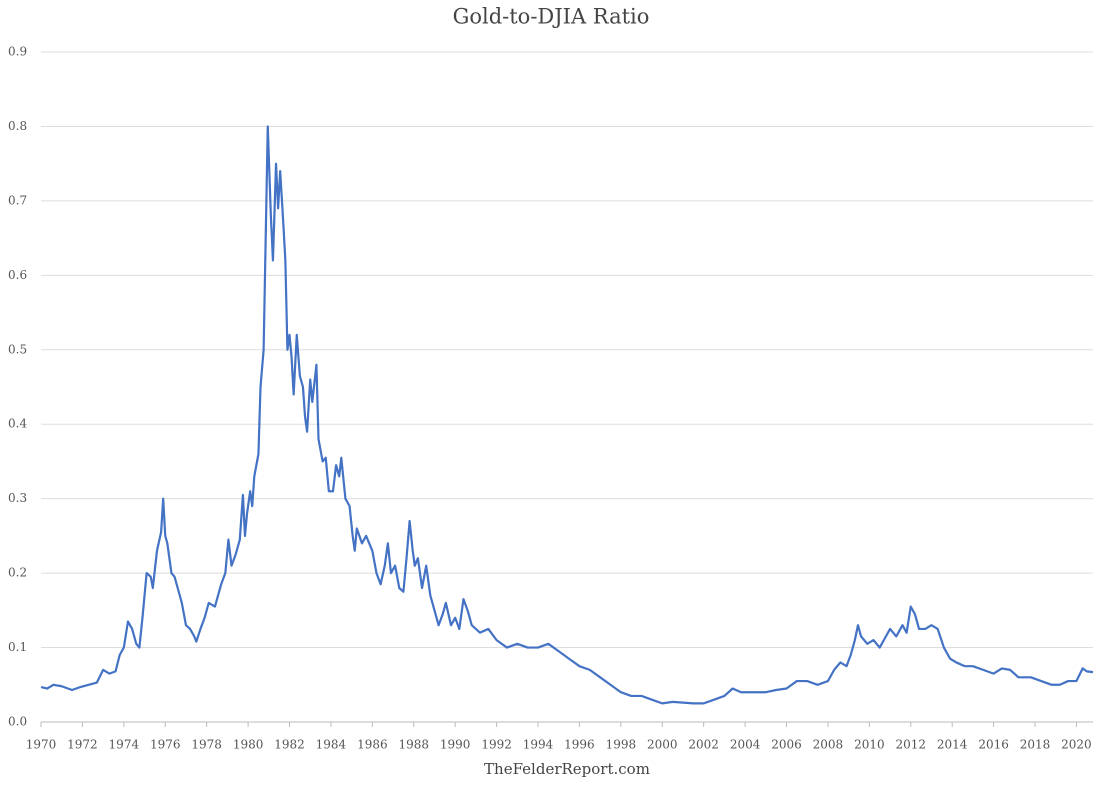 This screenshot has width=1103, height=788. What do you see at coordinates (41, 745) in the screenshot?
I see `x-tick-label: 1970` at bounding box center [41, 745].